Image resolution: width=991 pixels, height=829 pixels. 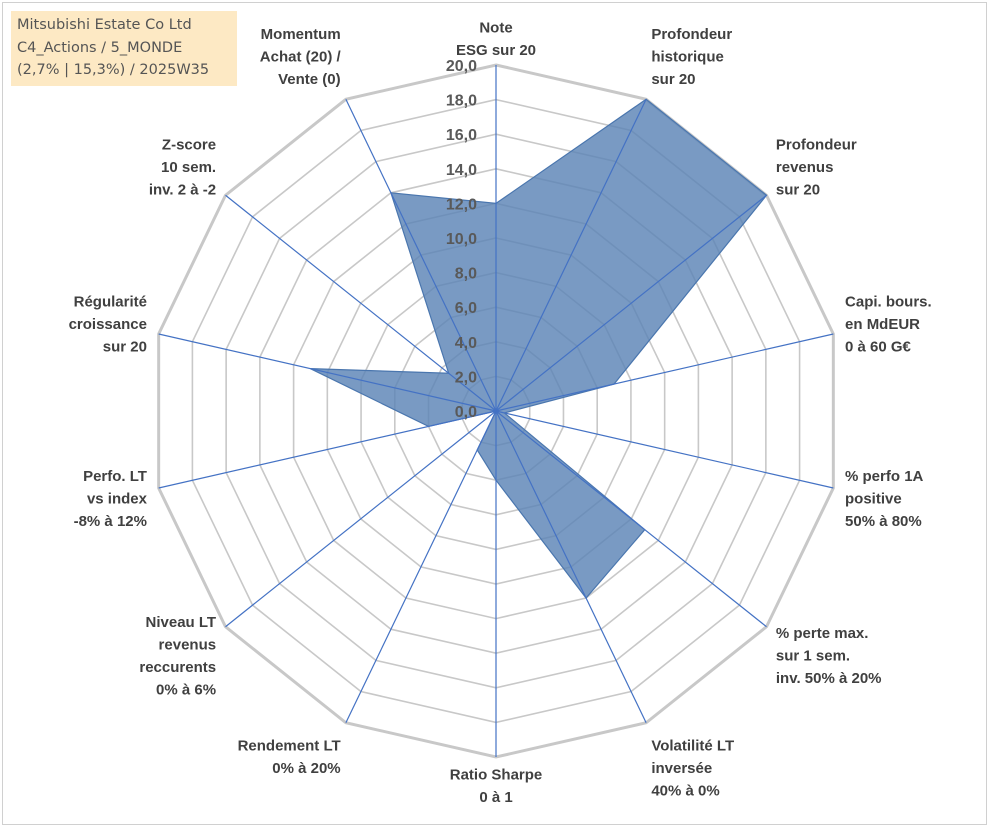 I want to click on tick-label: 16,0, so click(x=461, y=135).